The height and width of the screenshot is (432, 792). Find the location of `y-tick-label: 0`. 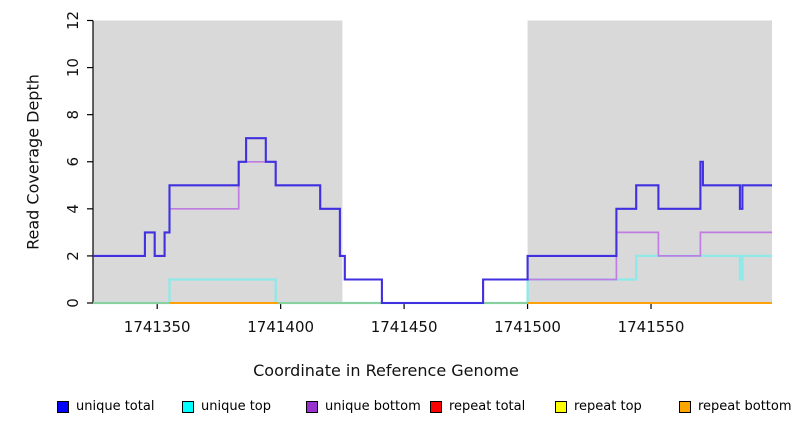

y-tick-label: 0 is located at coordinates (73, 303).